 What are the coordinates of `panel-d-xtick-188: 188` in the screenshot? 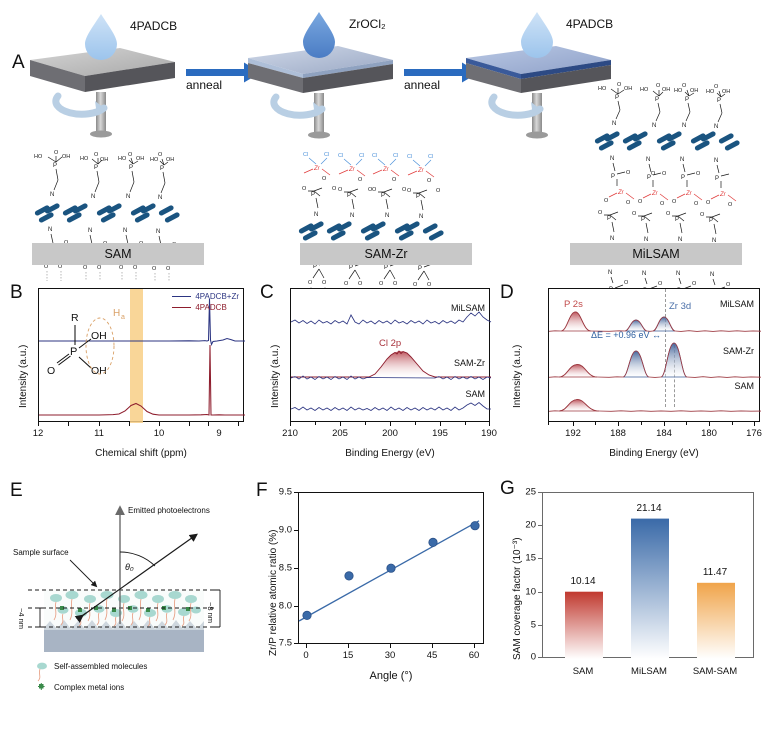 It's located at (618, 433).